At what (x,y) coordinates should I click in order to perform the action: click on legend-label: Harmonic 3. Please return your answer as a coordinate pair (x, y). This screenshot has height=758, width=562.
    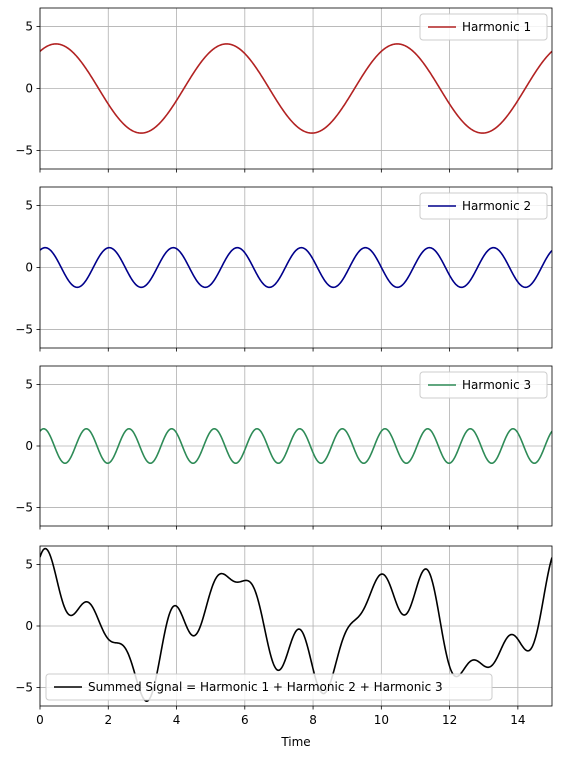
    Looking at the image, I should click on (496, 385).